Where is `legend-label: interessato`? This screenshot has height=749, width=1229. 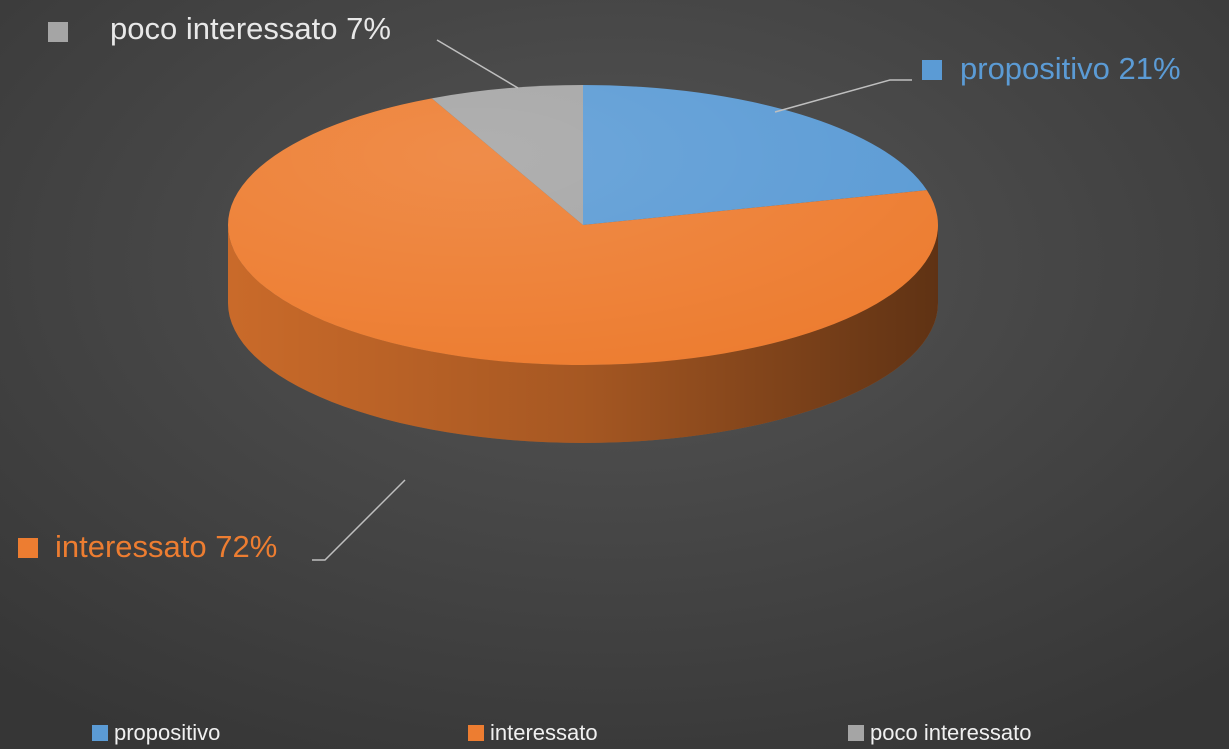
legend-label: interessato is located at coordinates (544, 732).